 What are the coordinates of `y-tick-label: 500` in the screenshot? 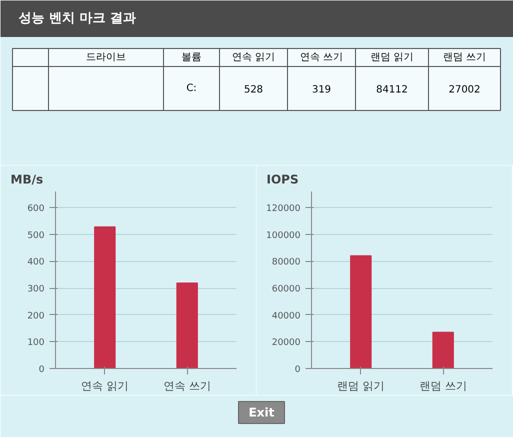 It's located at (36, 235).